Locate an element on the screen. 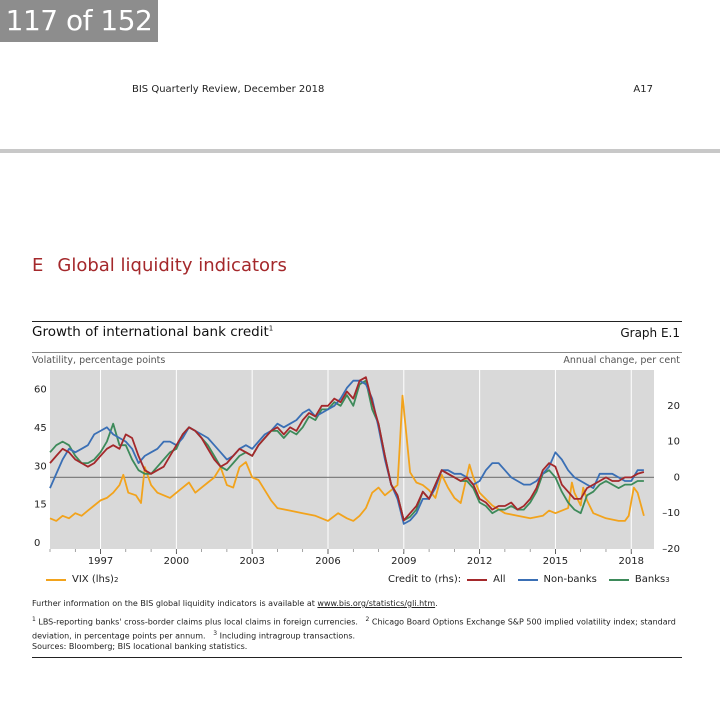 The width and height of the screenshot is (720, 720). graph-title: Growth of international bank credit1 is located at coordinates (152, 332).